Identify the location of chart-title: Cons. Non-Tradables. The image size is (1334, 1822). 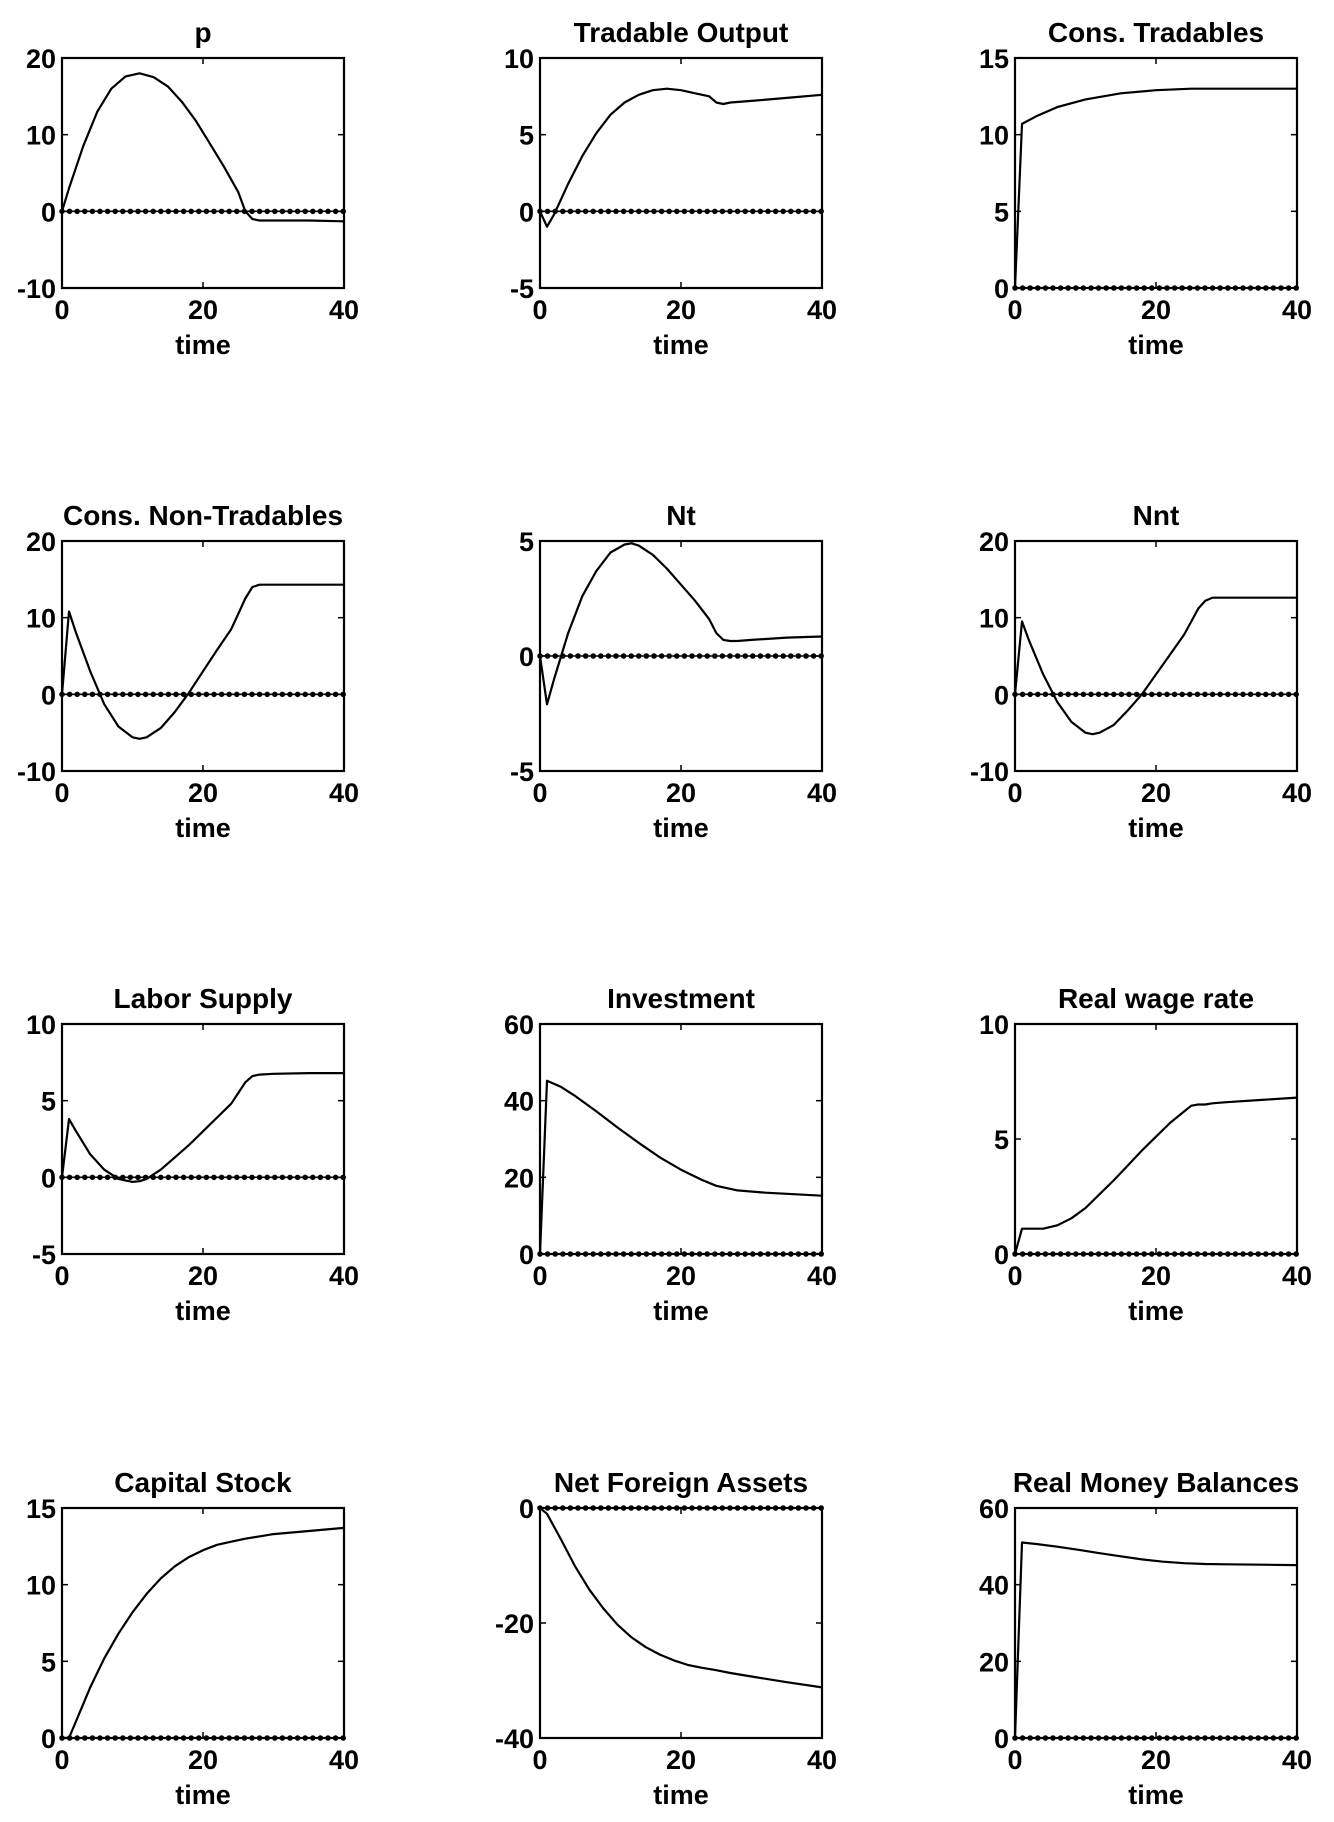
(203, 515).